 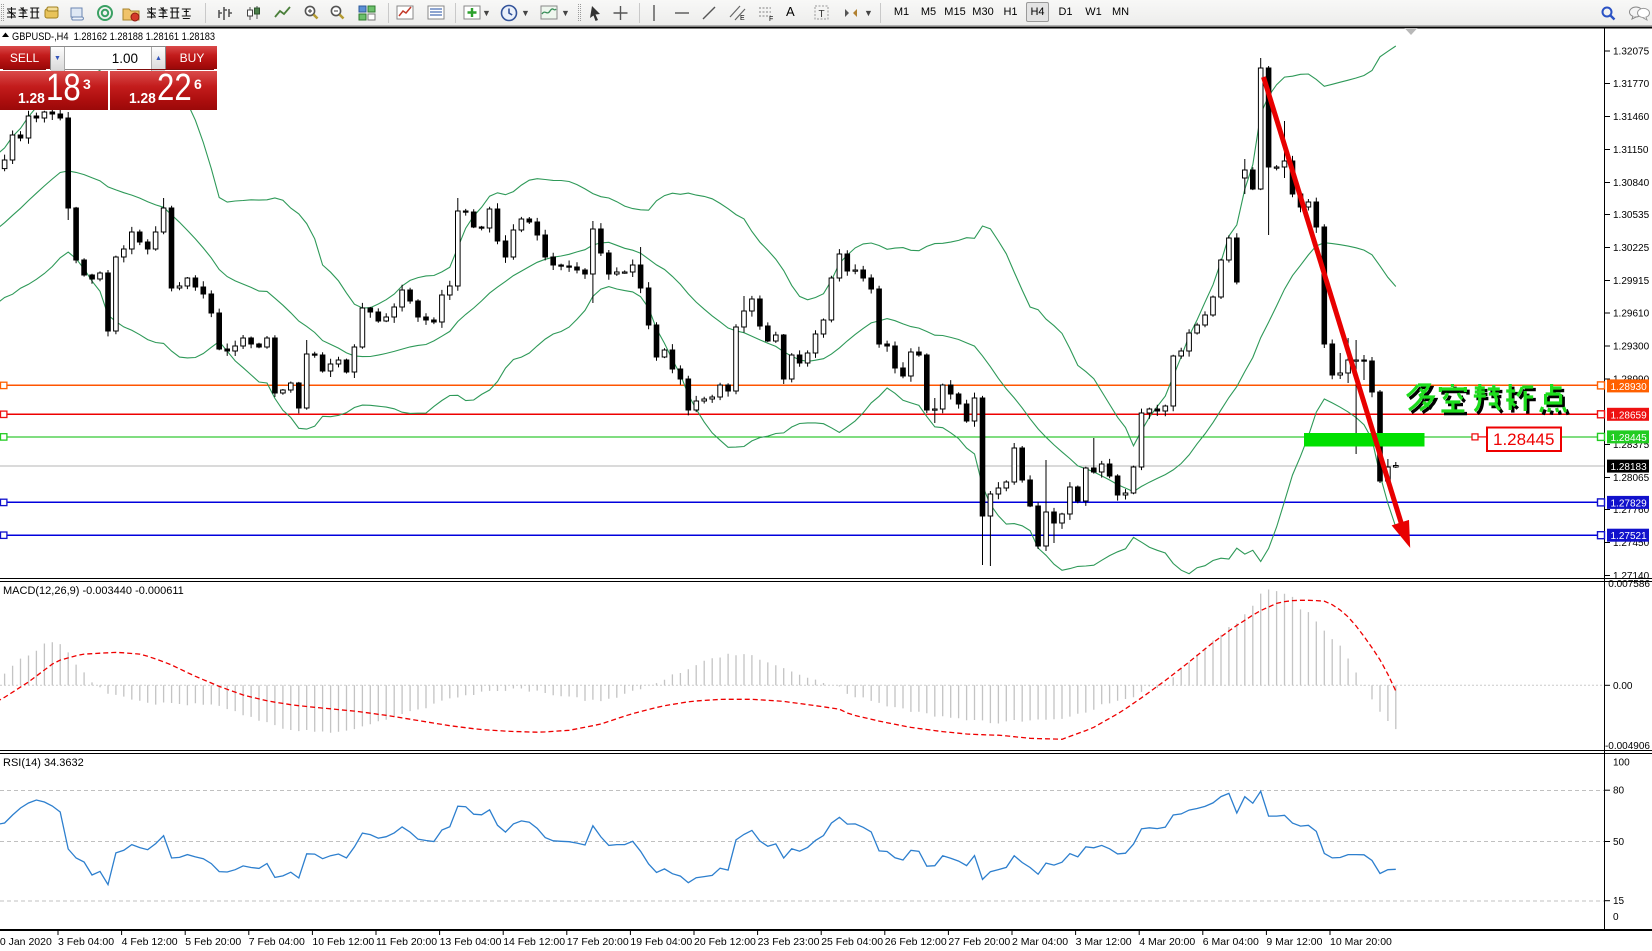 I want to click on svg-text: 25 Feb 04:00, so click(x=852, y=942).